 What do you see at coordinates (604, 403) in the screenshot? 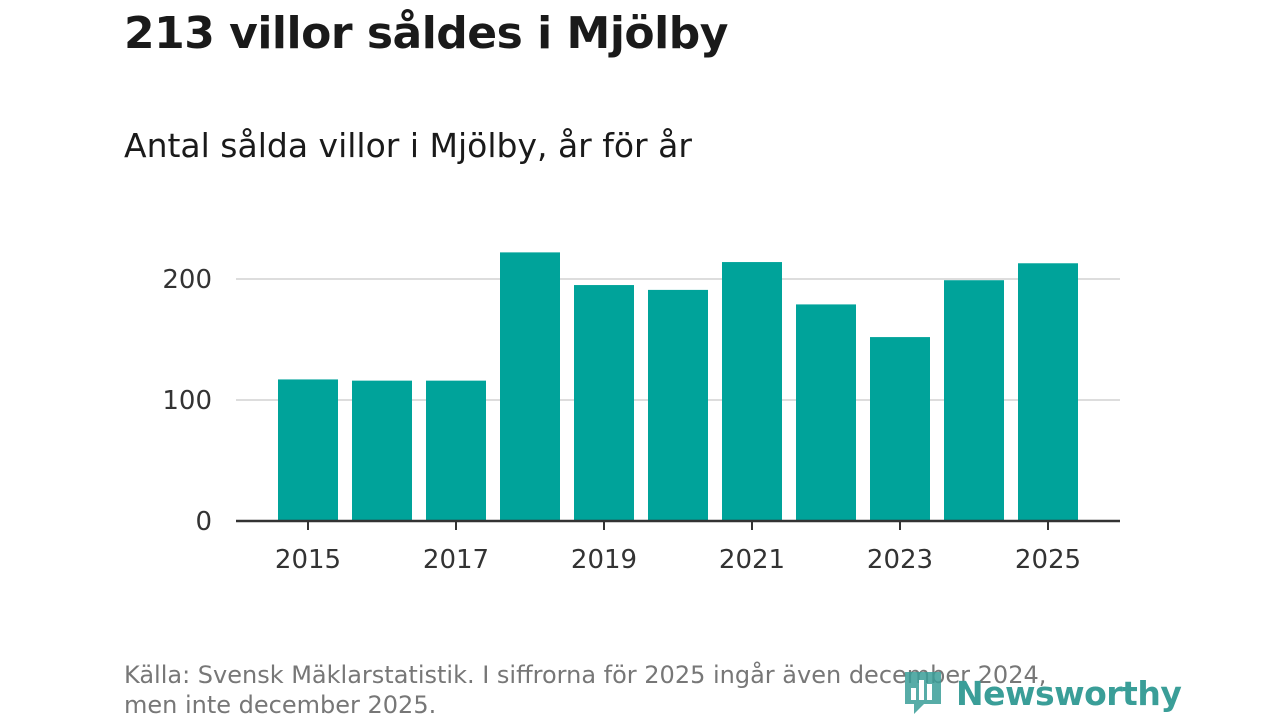
I see `bar-2019` at bounding box center [604, 403].